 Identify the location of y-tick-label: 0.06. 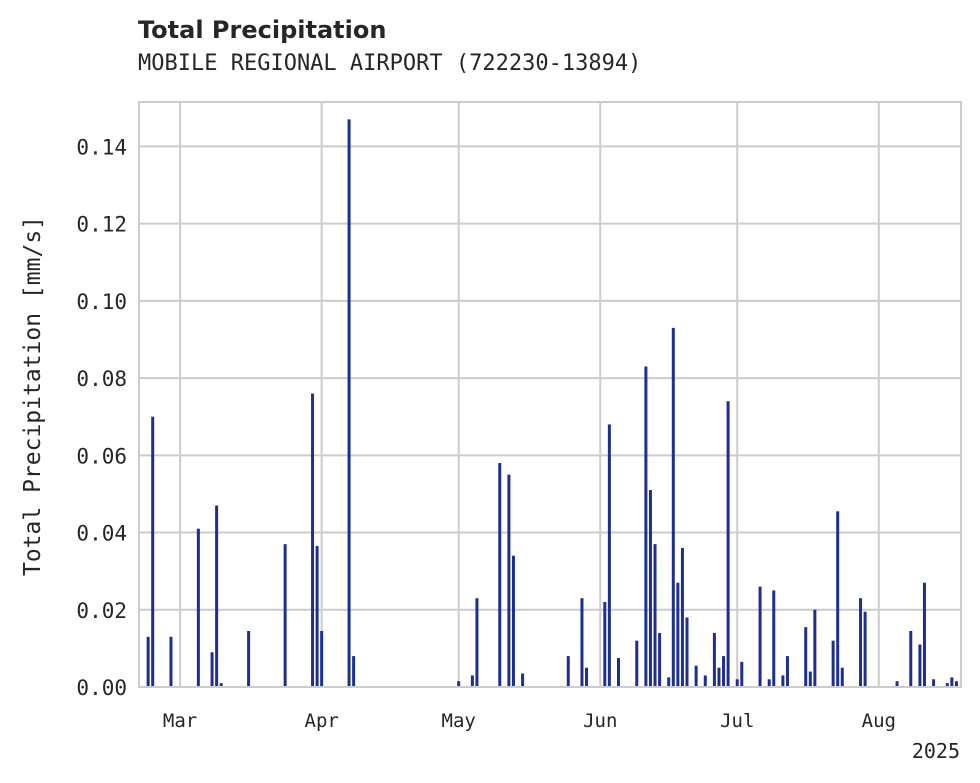
(101, 456).